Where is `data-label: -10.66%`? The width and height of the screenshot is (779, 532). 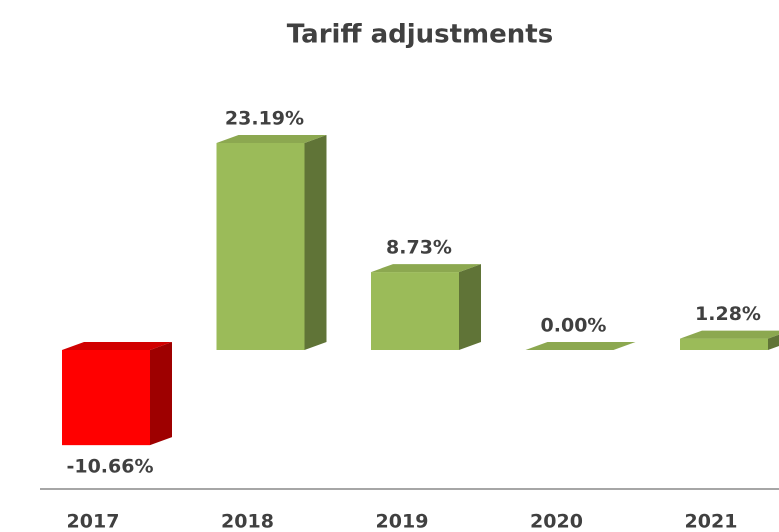 data-label: -10.66% is located at coordinates (109, 467).